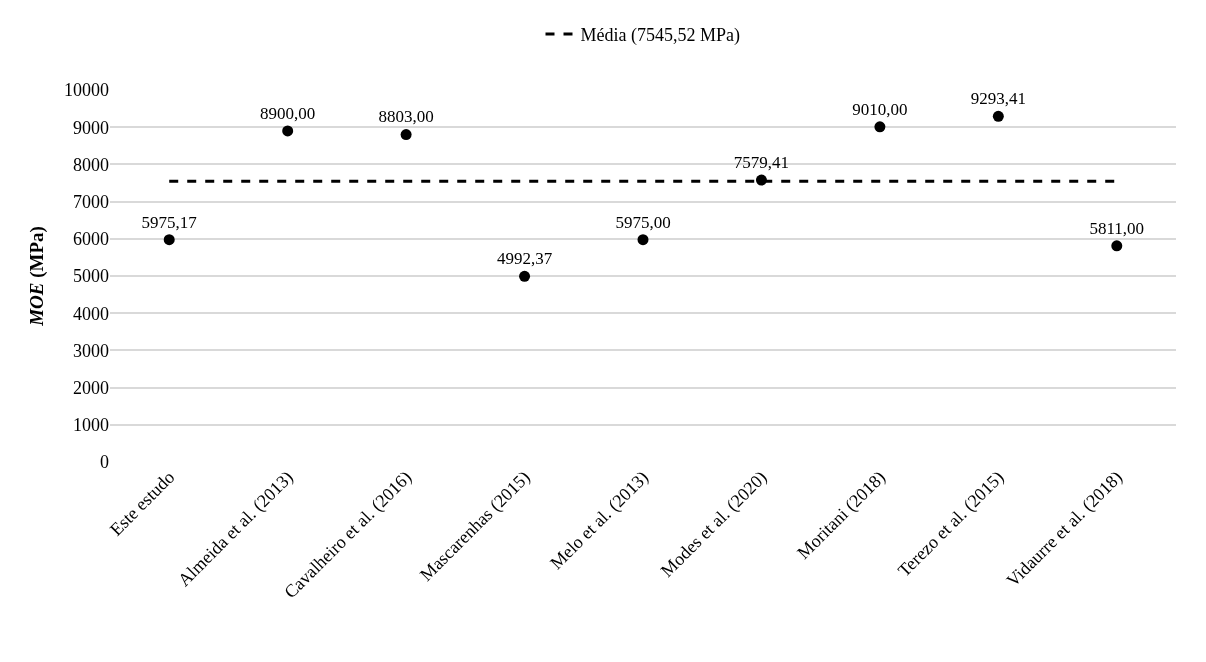 The image size is (1206, 662). Describe the element at coordinates (643, 222) in the screenshot. I see `data-label: 5975,00` at that location.